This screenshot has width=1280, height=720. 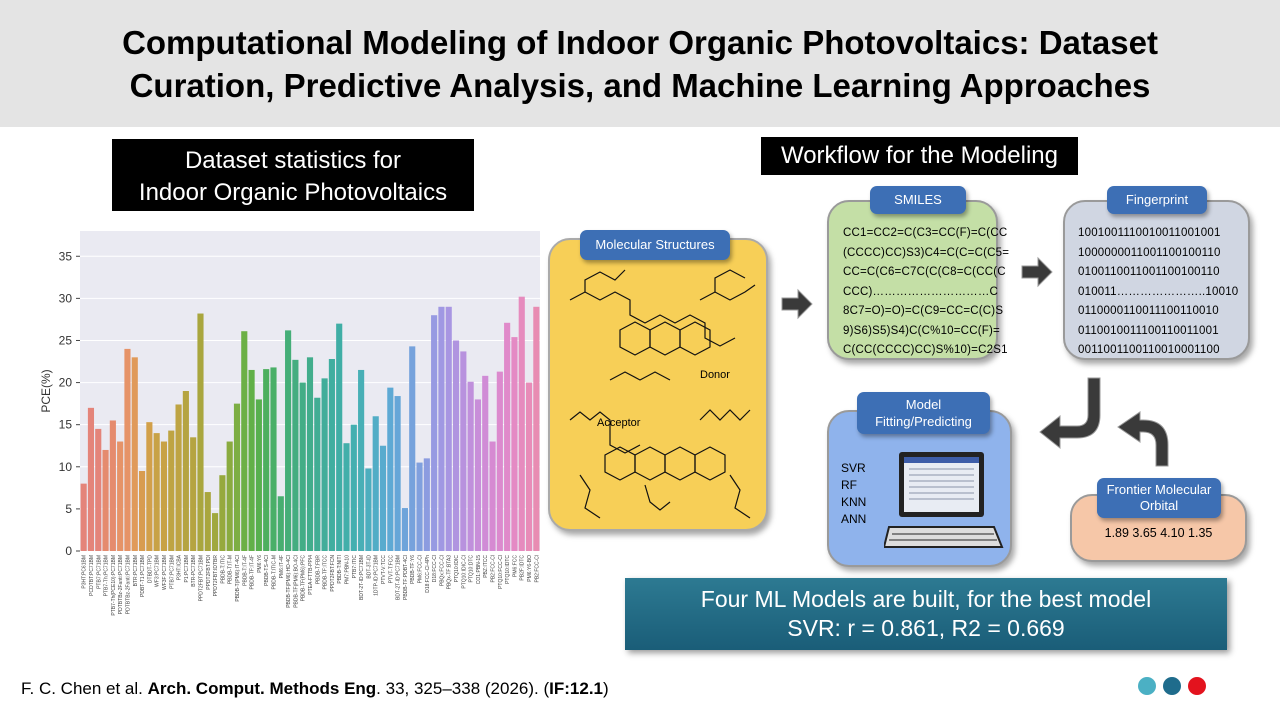 I want to click on model-list: SVR RF KNN ANN, so click(x=853, y=494).